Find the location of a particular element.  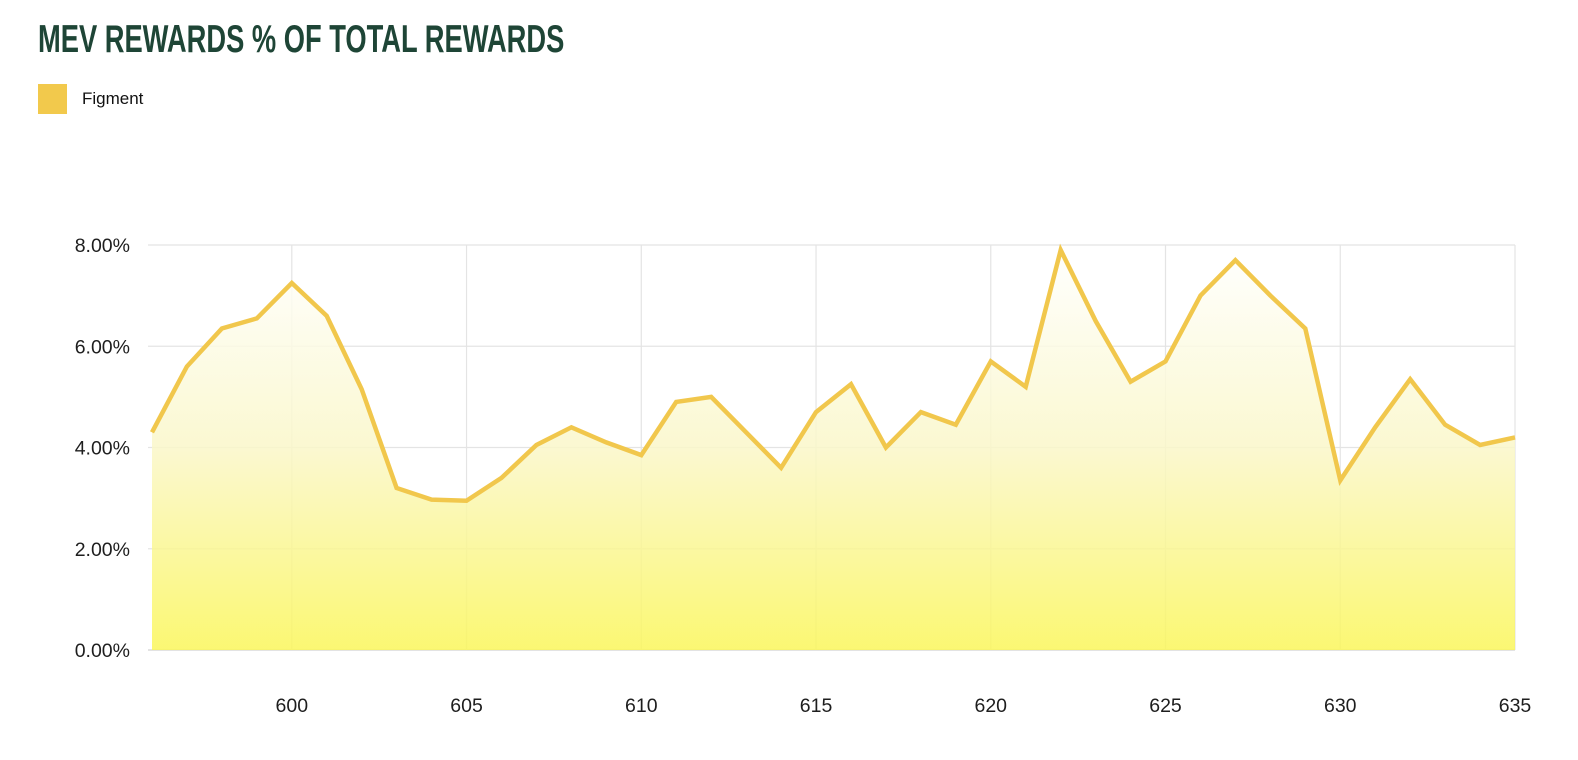

y-axis-label-0.00%: 0.00% is located at coordinates (102, 651).